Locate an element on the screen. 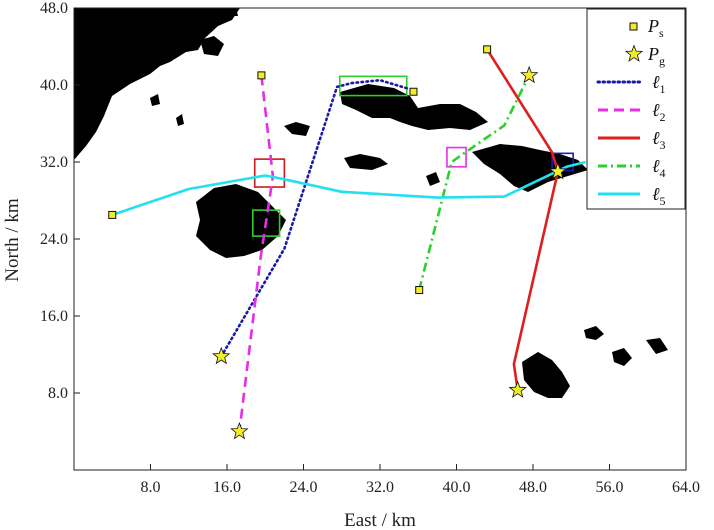  highlight-box-l5 is located at coordinates (266, 223).